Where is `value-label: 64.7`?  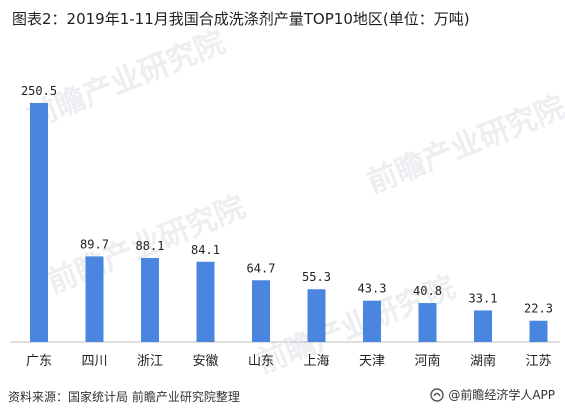 value-label: 64.7 is located at coordinates (261, 268).